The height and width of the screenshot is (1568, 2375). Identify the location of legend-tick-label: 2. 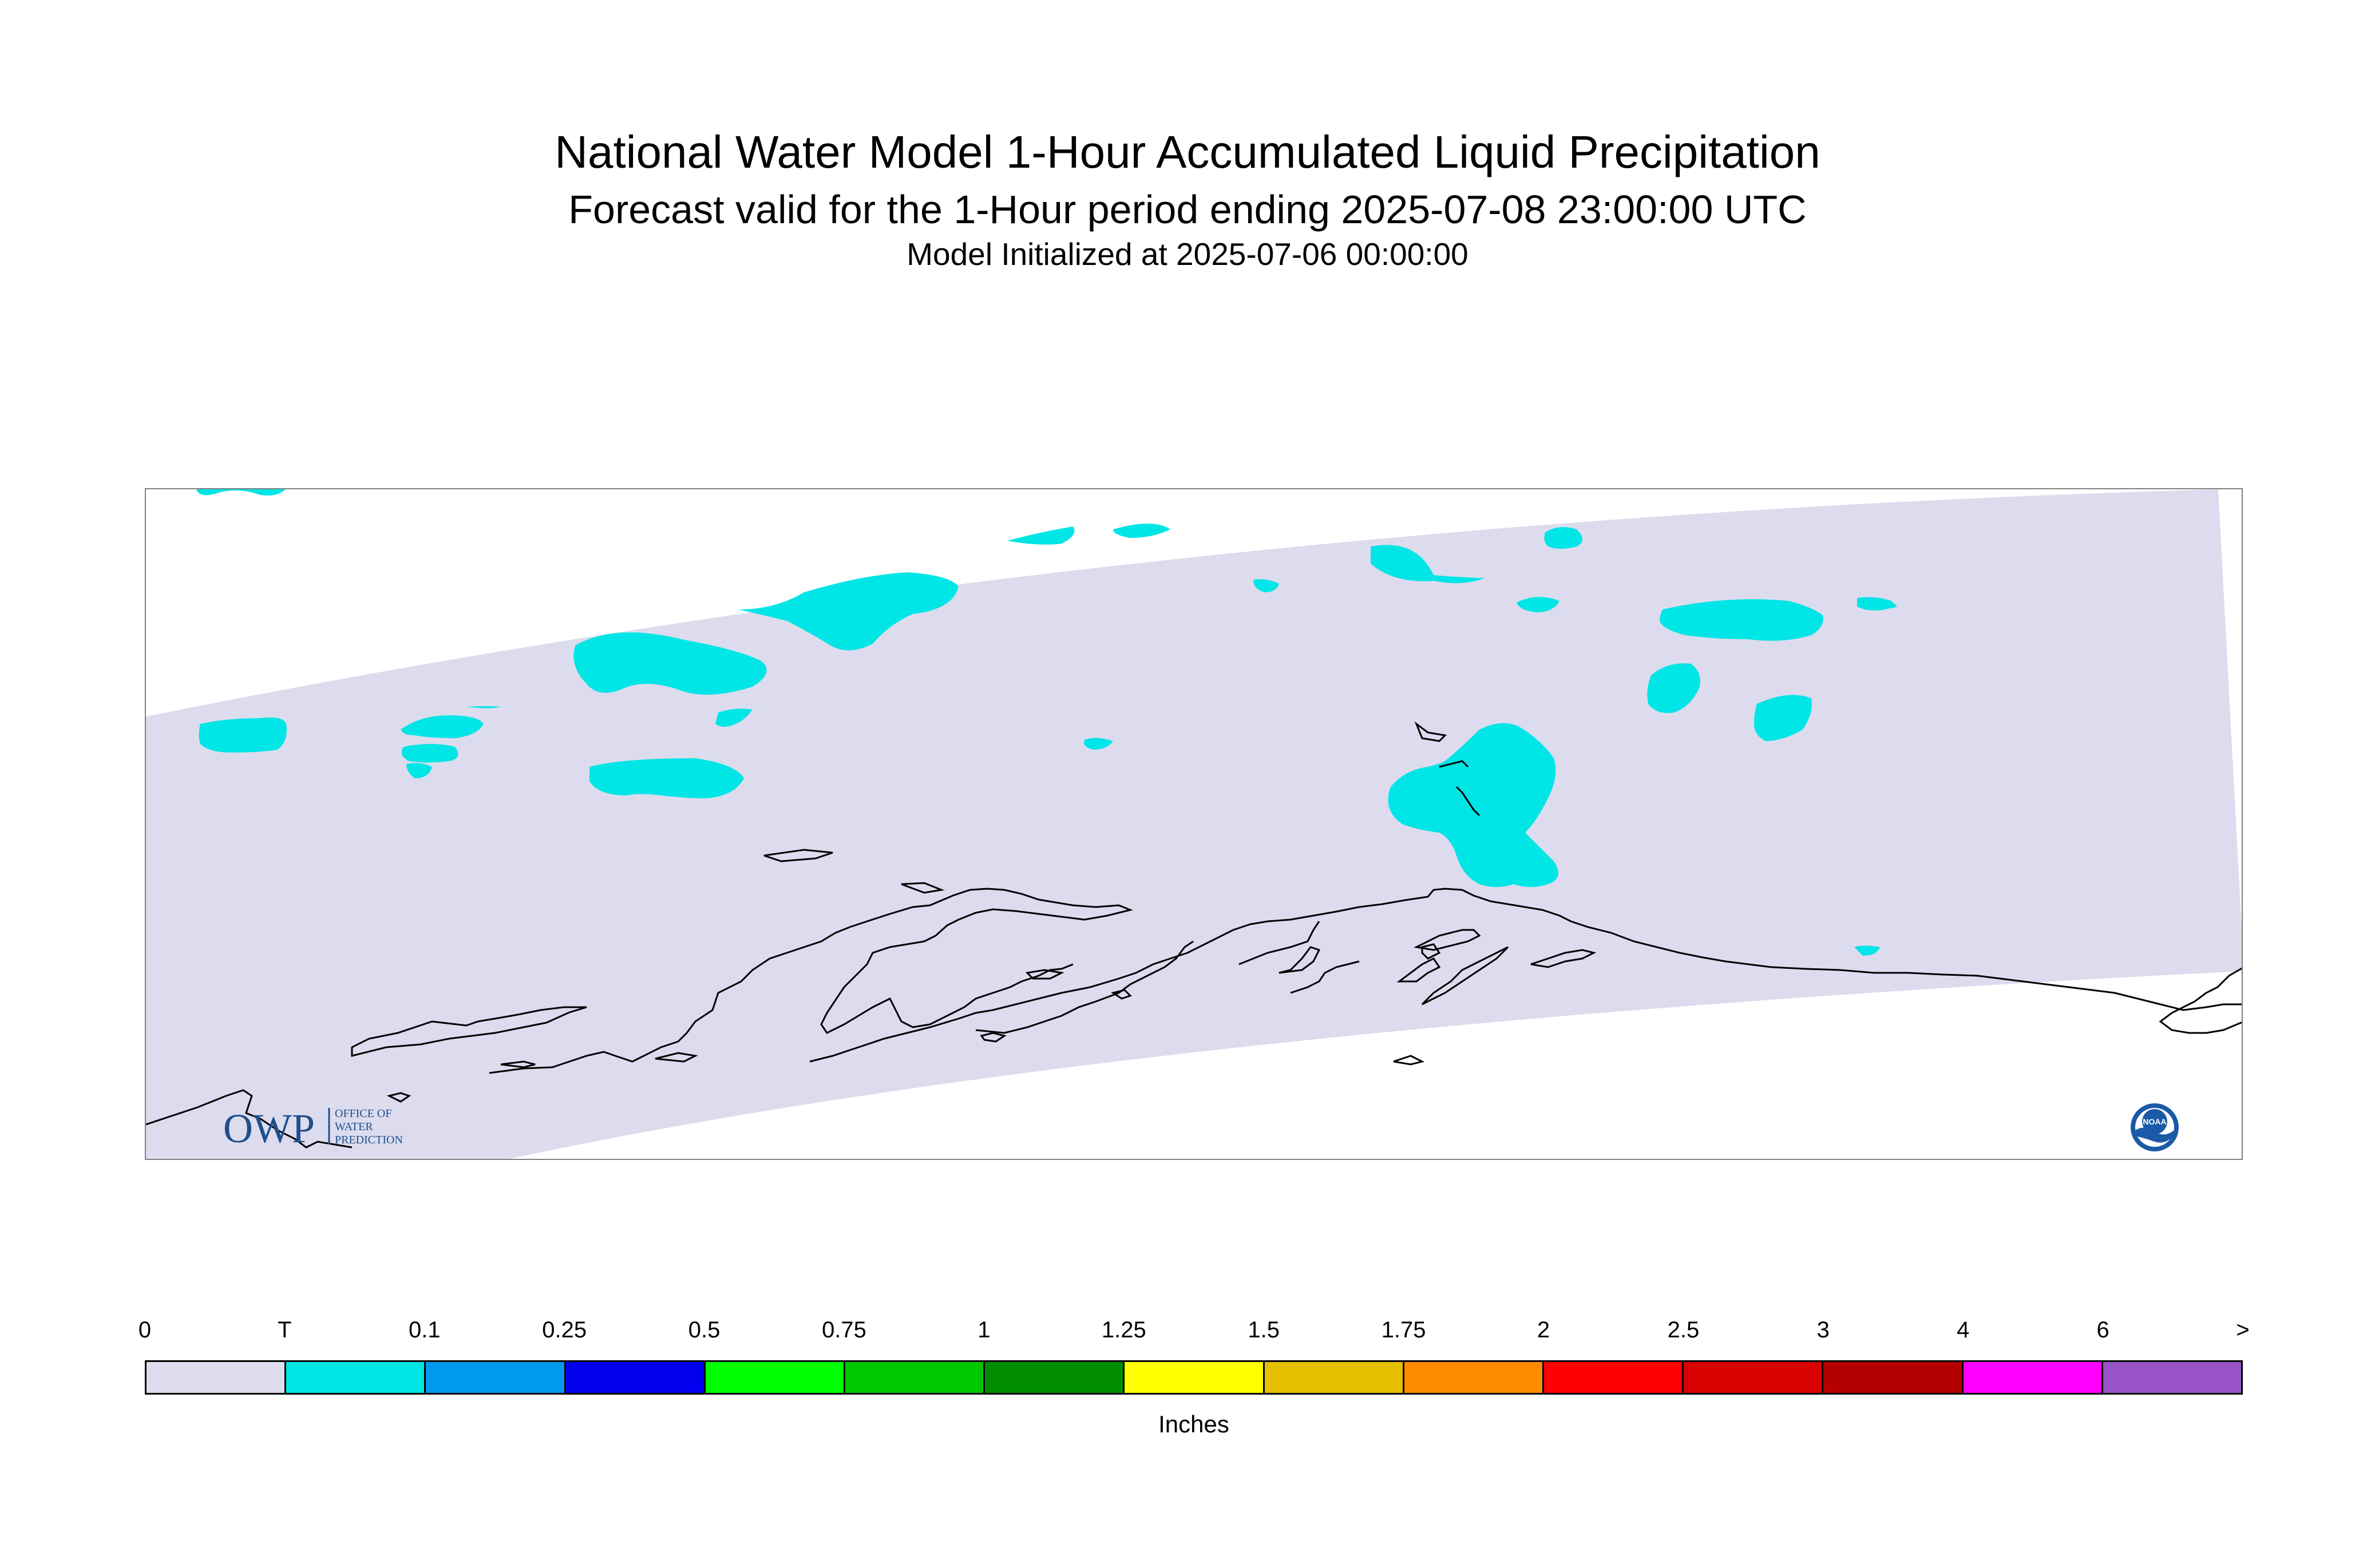
(1543, 1330).